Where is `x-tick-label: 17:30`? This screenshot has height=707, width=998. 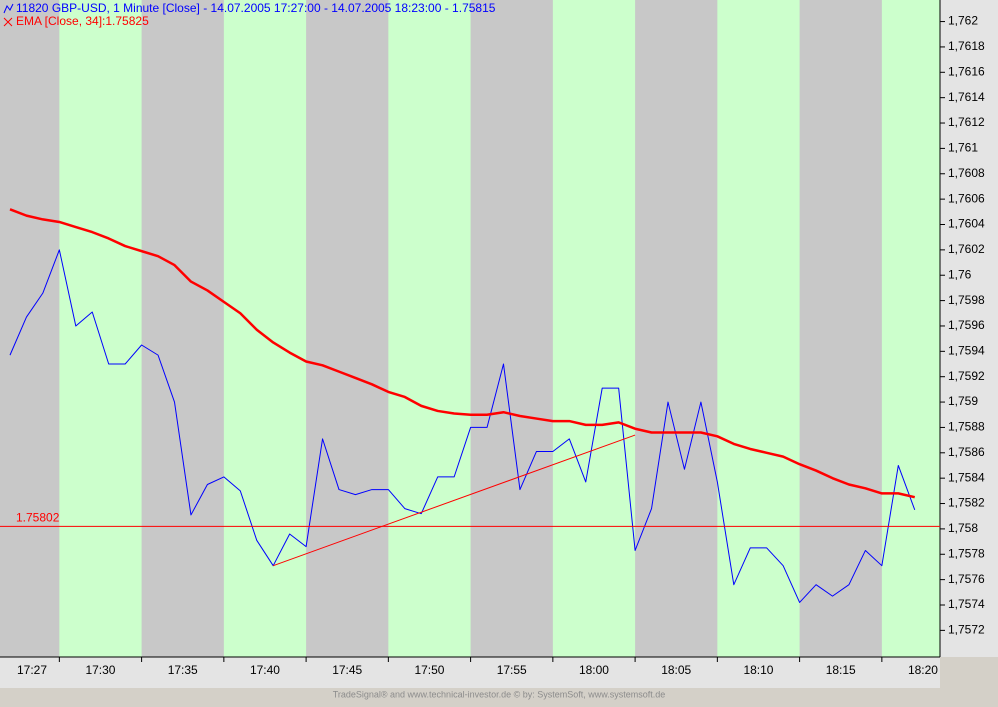
x-tick-label: 17:30 is located at coordinates (100, 670).